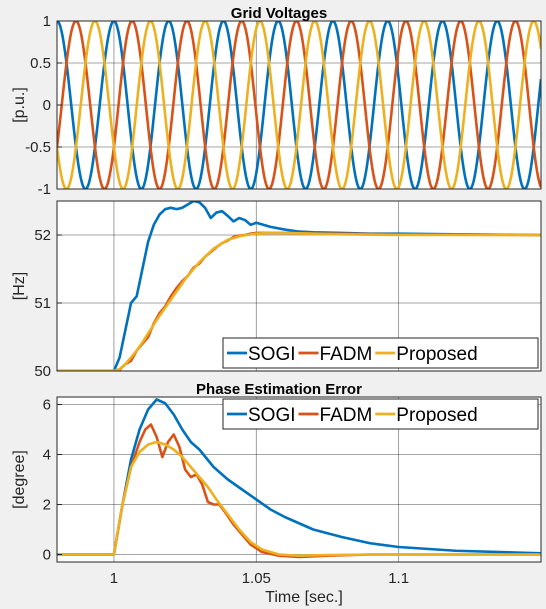 The image size is (546, 609). What do you see at coordinates (19, 479) in the screenshot?
I see `y-axis-label: [degree]` at bounding box center [19, 479].